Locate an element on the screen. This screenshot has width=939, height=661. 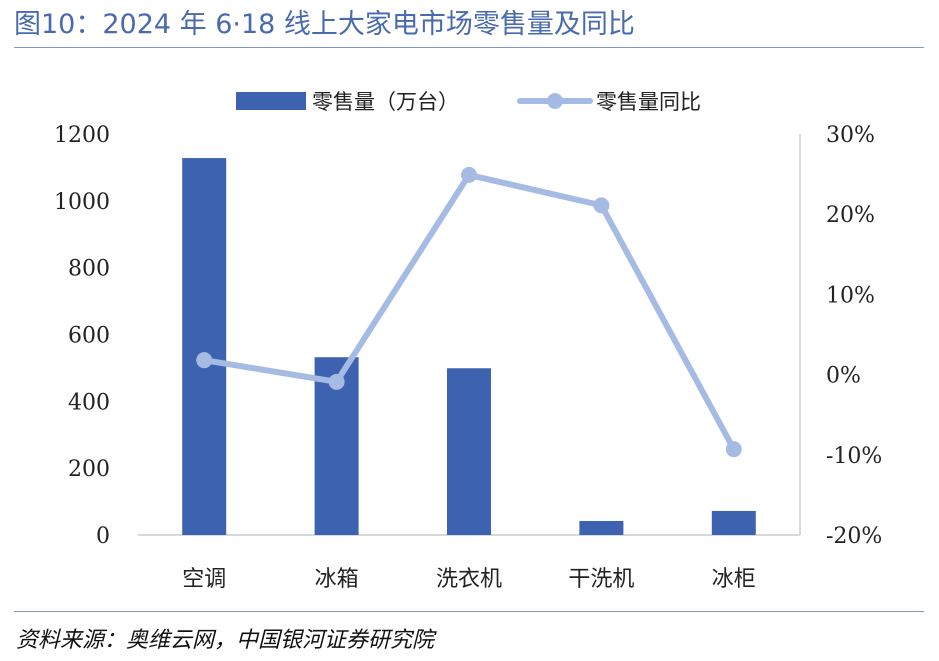
y-left-tick-label: 0 is located at coordinates (103, 536).